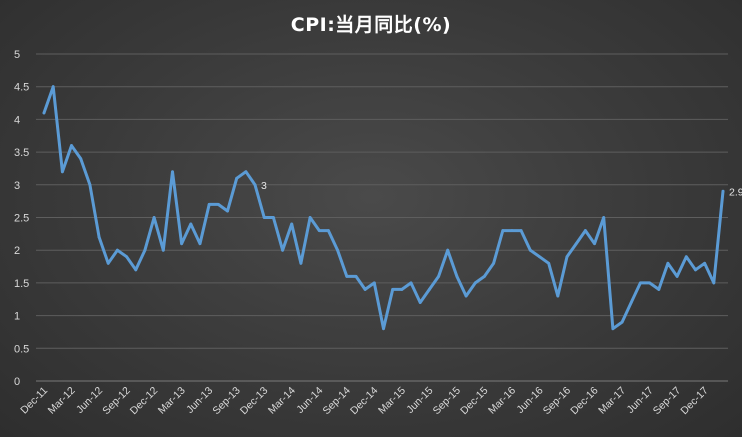  I want to click on y-axis: 0 0.5 1 1.5 2 2.5 3 3.5 4 4.5 5, so click(21, 218).